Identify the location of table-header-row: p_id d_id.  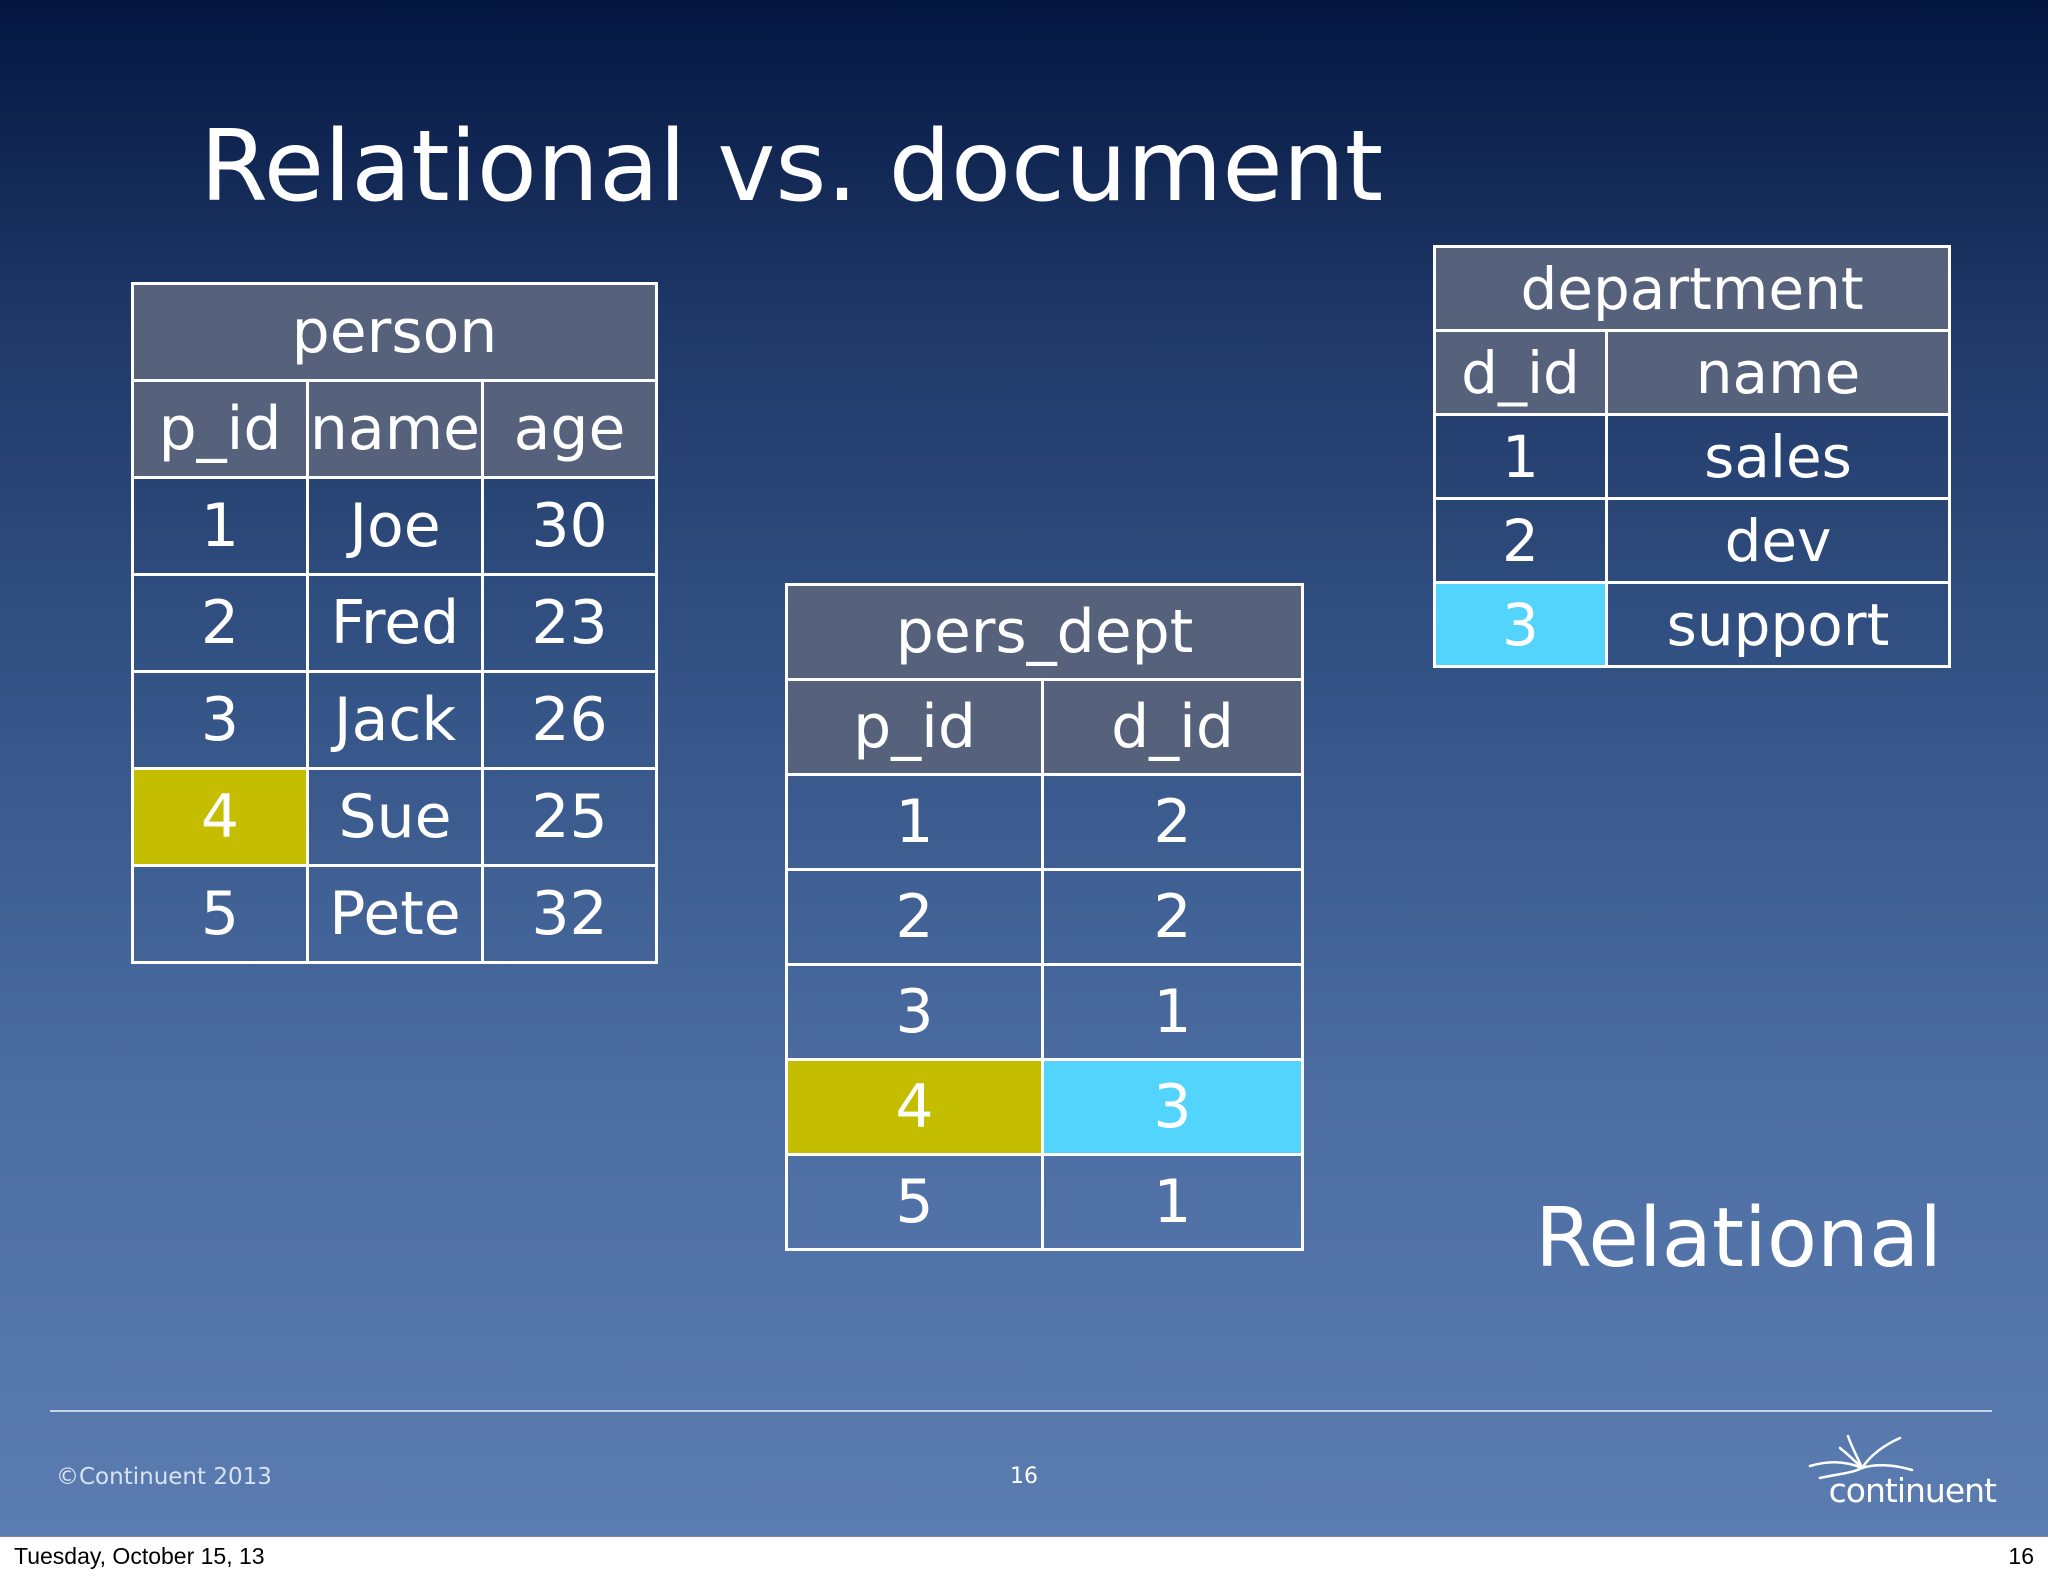
(1045, 727).